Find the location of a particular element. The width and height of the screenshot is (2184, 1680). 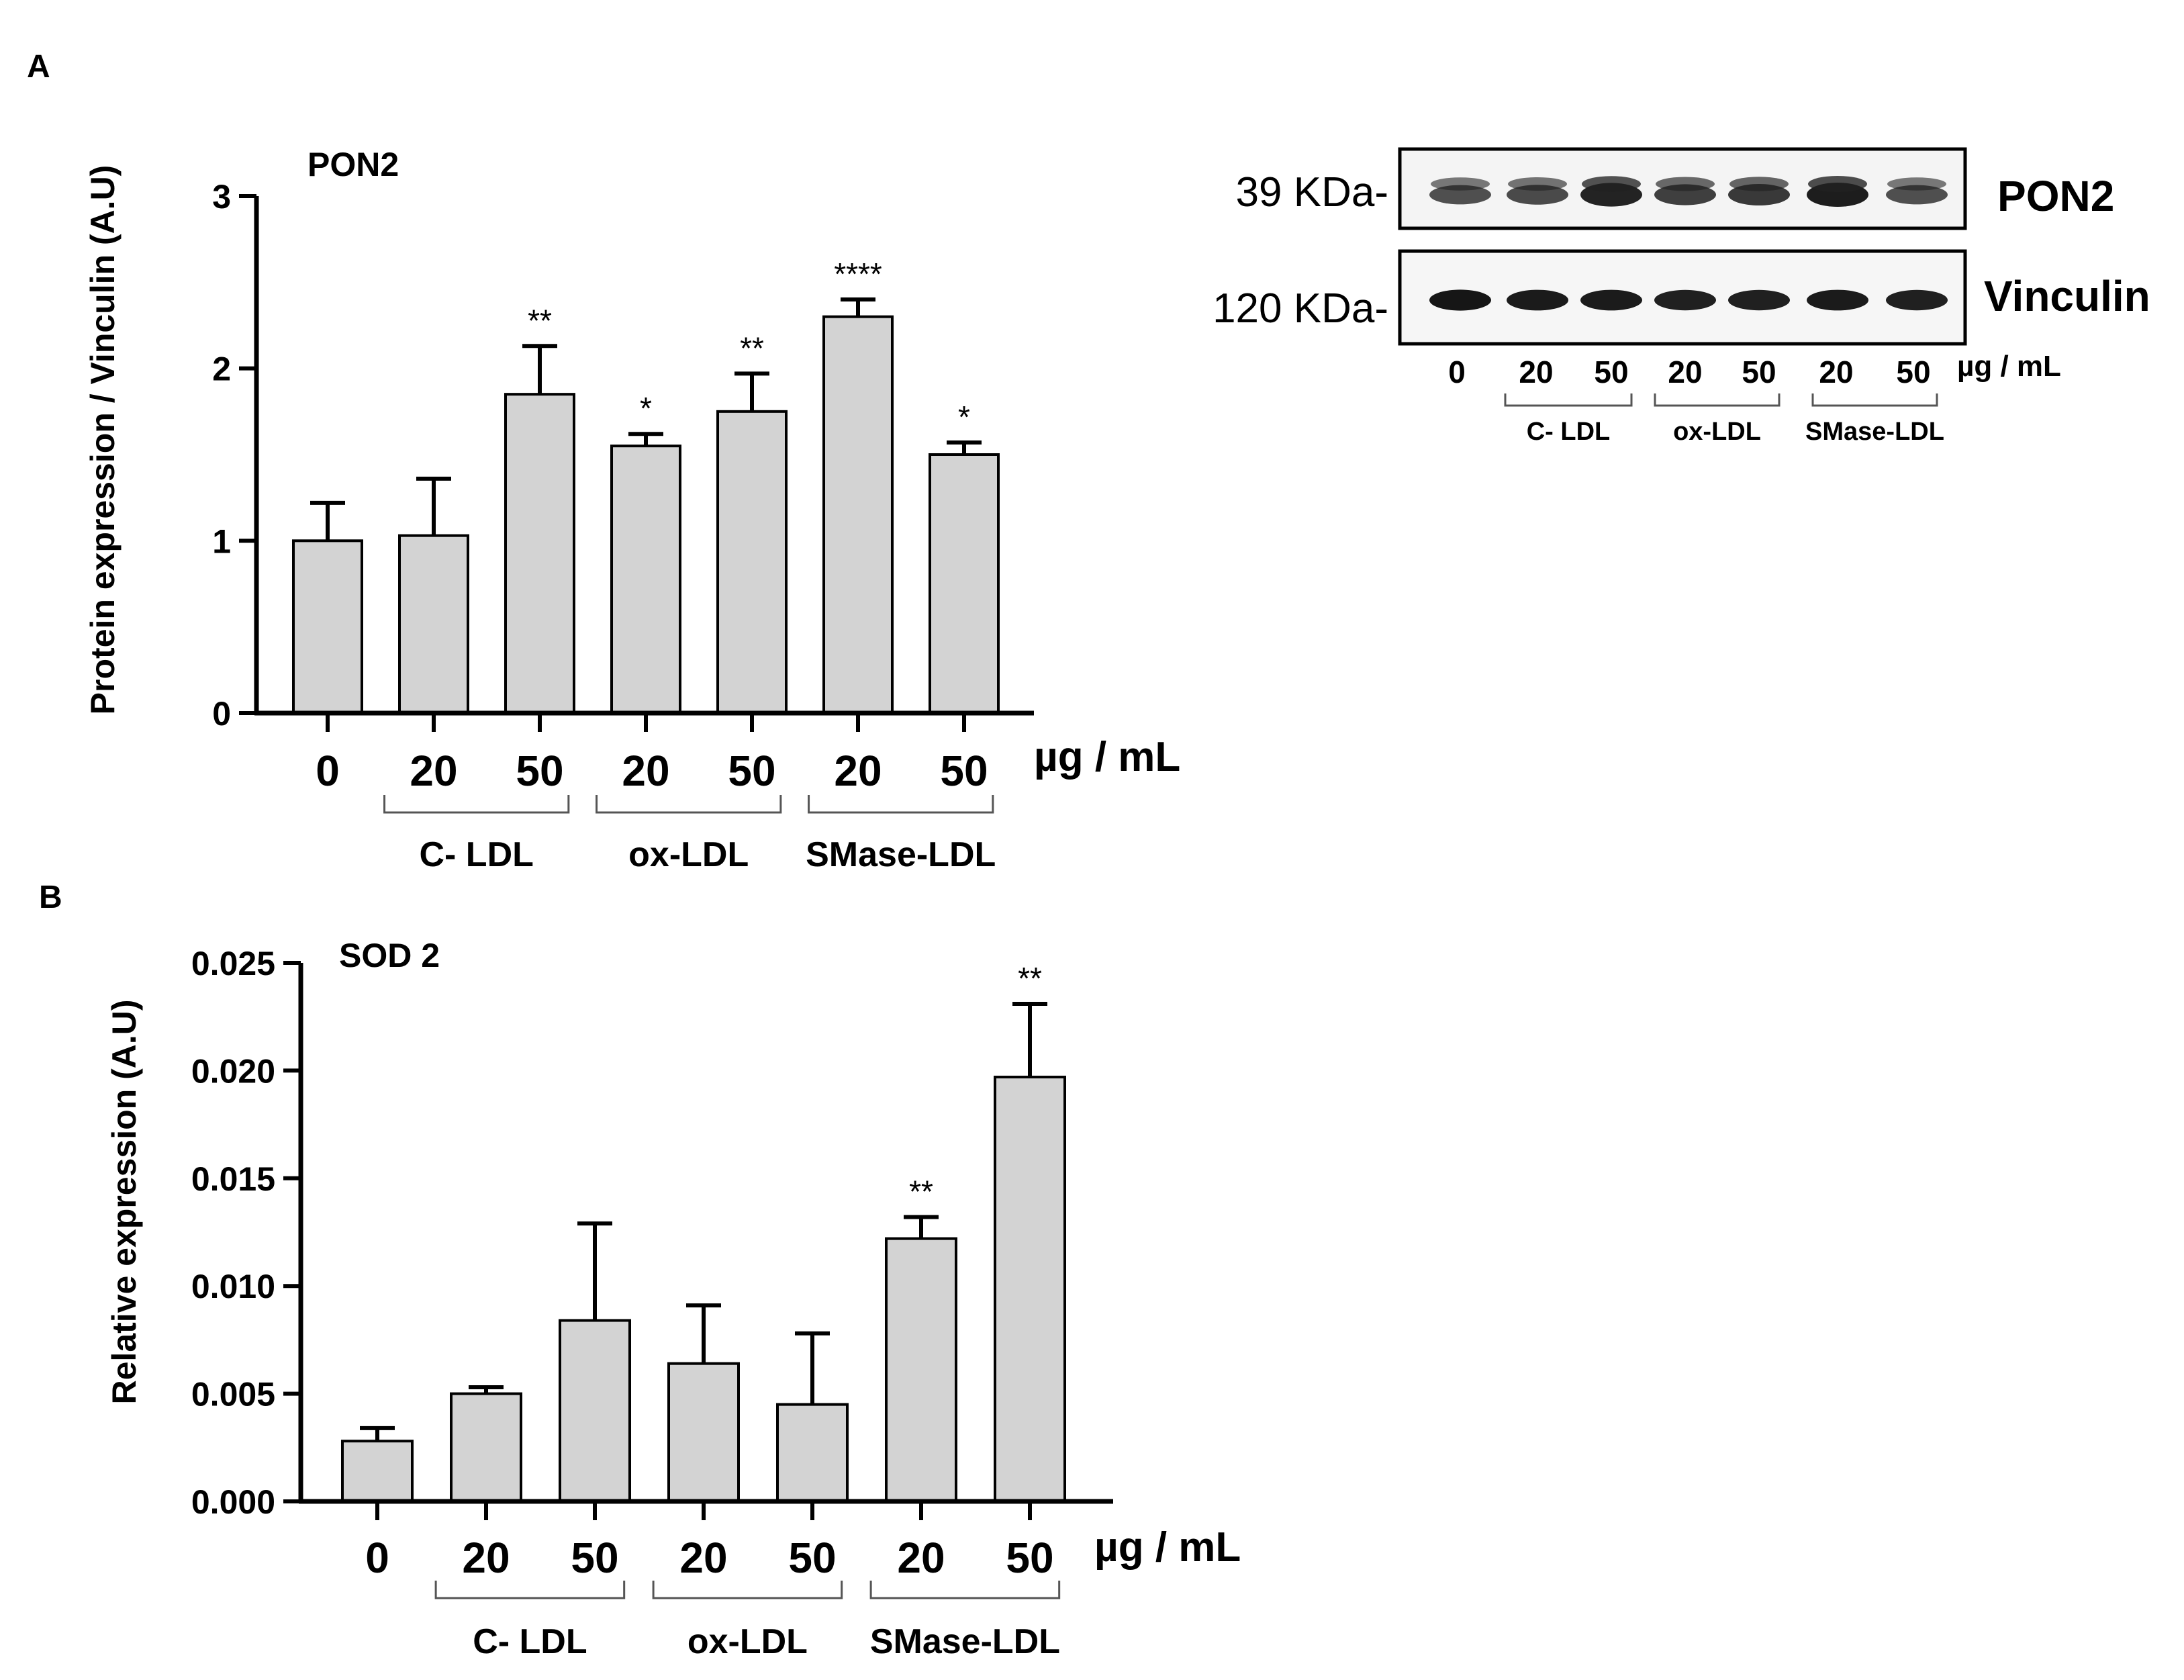

blot-lane-label: 0 is located at coordinates (1457, 372).